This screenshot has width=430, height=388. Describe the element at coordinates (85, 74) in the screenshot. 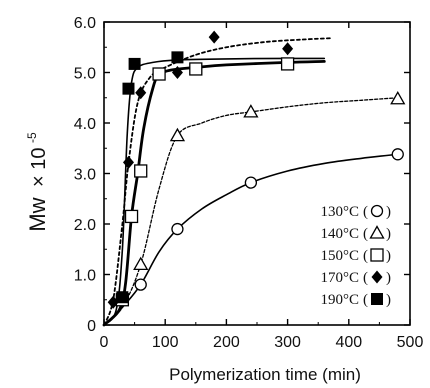

I see `y-tick-label: 5.0` at that location.